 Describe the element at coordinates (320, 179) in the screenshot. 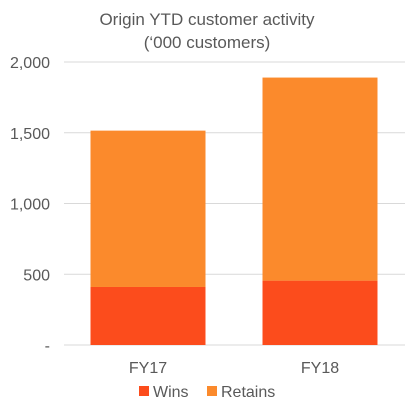

I see `bar-retains-fy18` at that location.